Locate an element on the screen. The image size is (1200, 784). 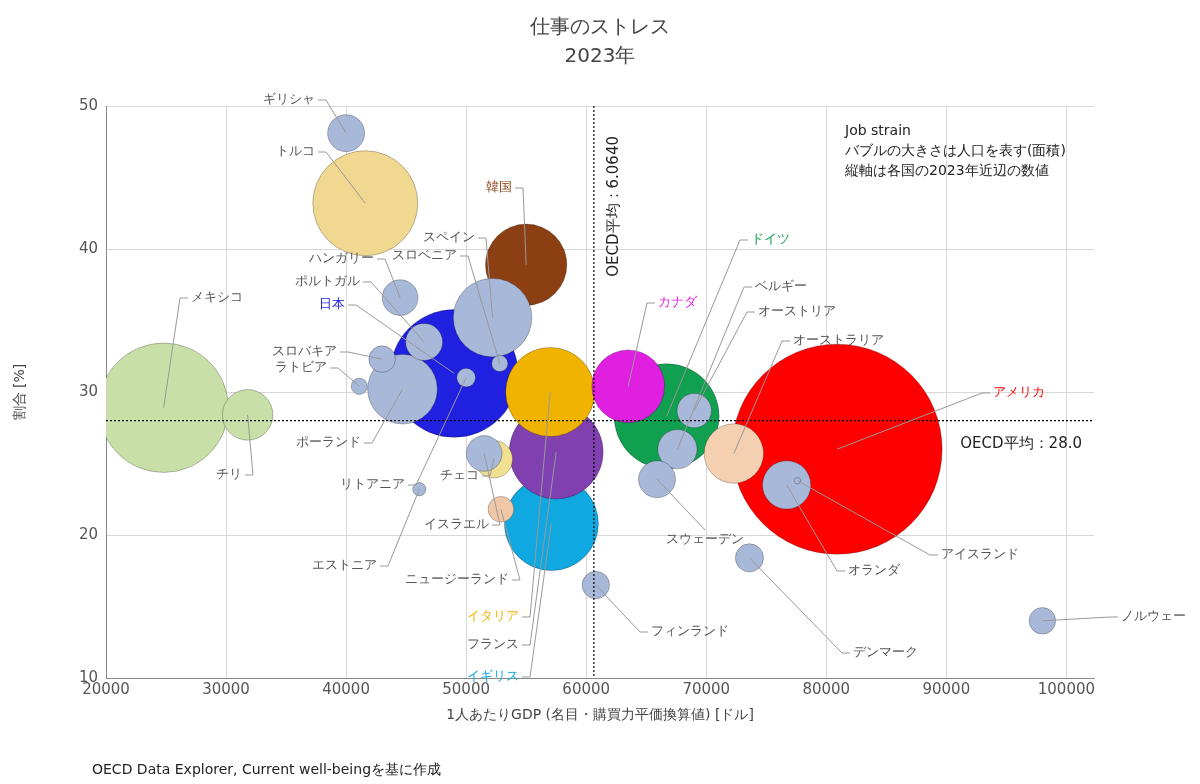
x-tick-label: 70000 is located at coordinates (706, 688).